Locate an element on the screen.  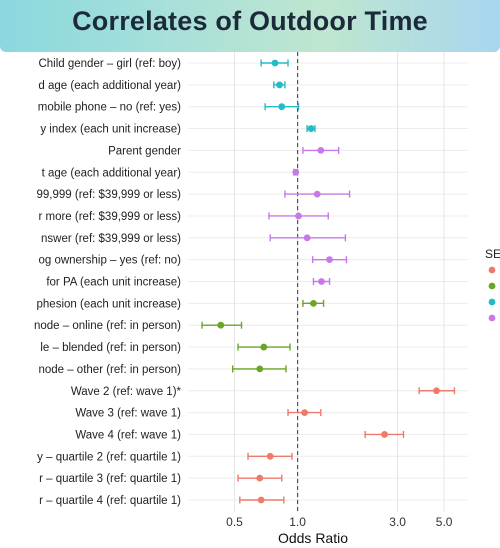
x-tick-label: 1.0 is located at coordinates (297, 522).